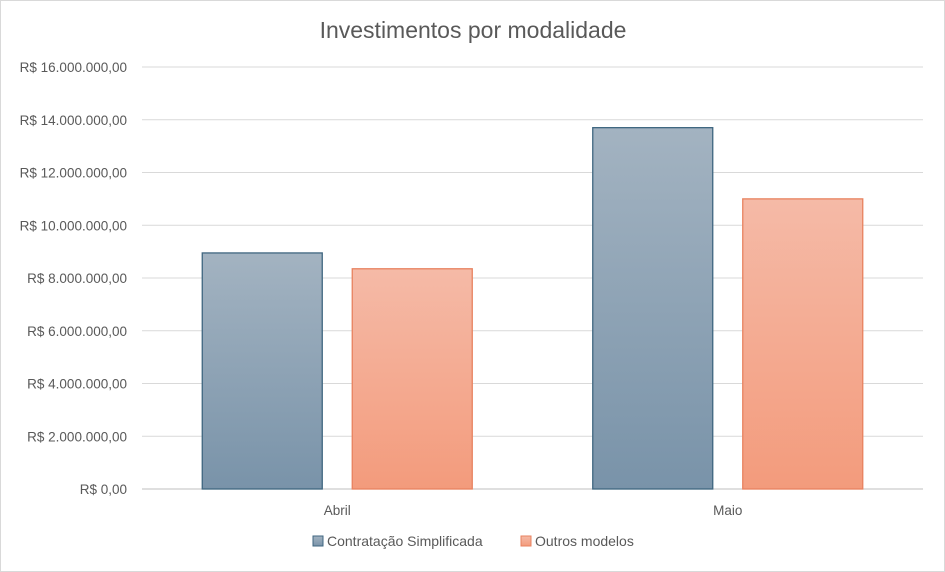 The width and height of the screenshot is (945, 572). Describe the element at coordinates (77, 384) in the screenshot. I see `y-tick-label: R$ 4.000.000,00` at that location.